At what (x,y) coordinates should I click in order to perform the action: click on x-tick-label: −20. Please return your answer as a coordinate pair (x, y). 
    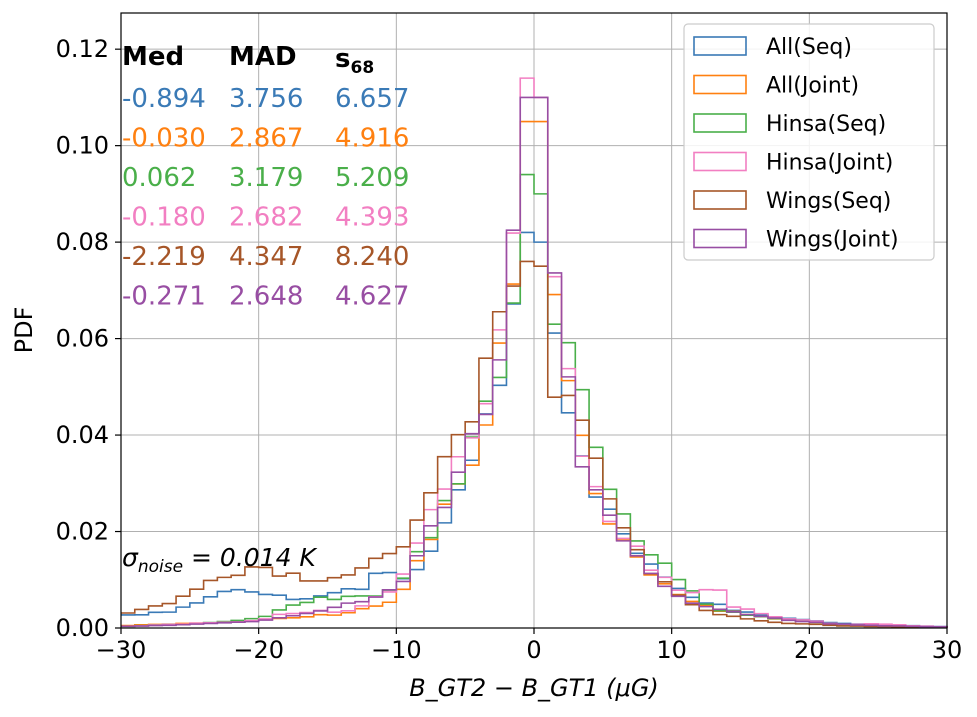
    Looking at the image, I should click on (258, 650).